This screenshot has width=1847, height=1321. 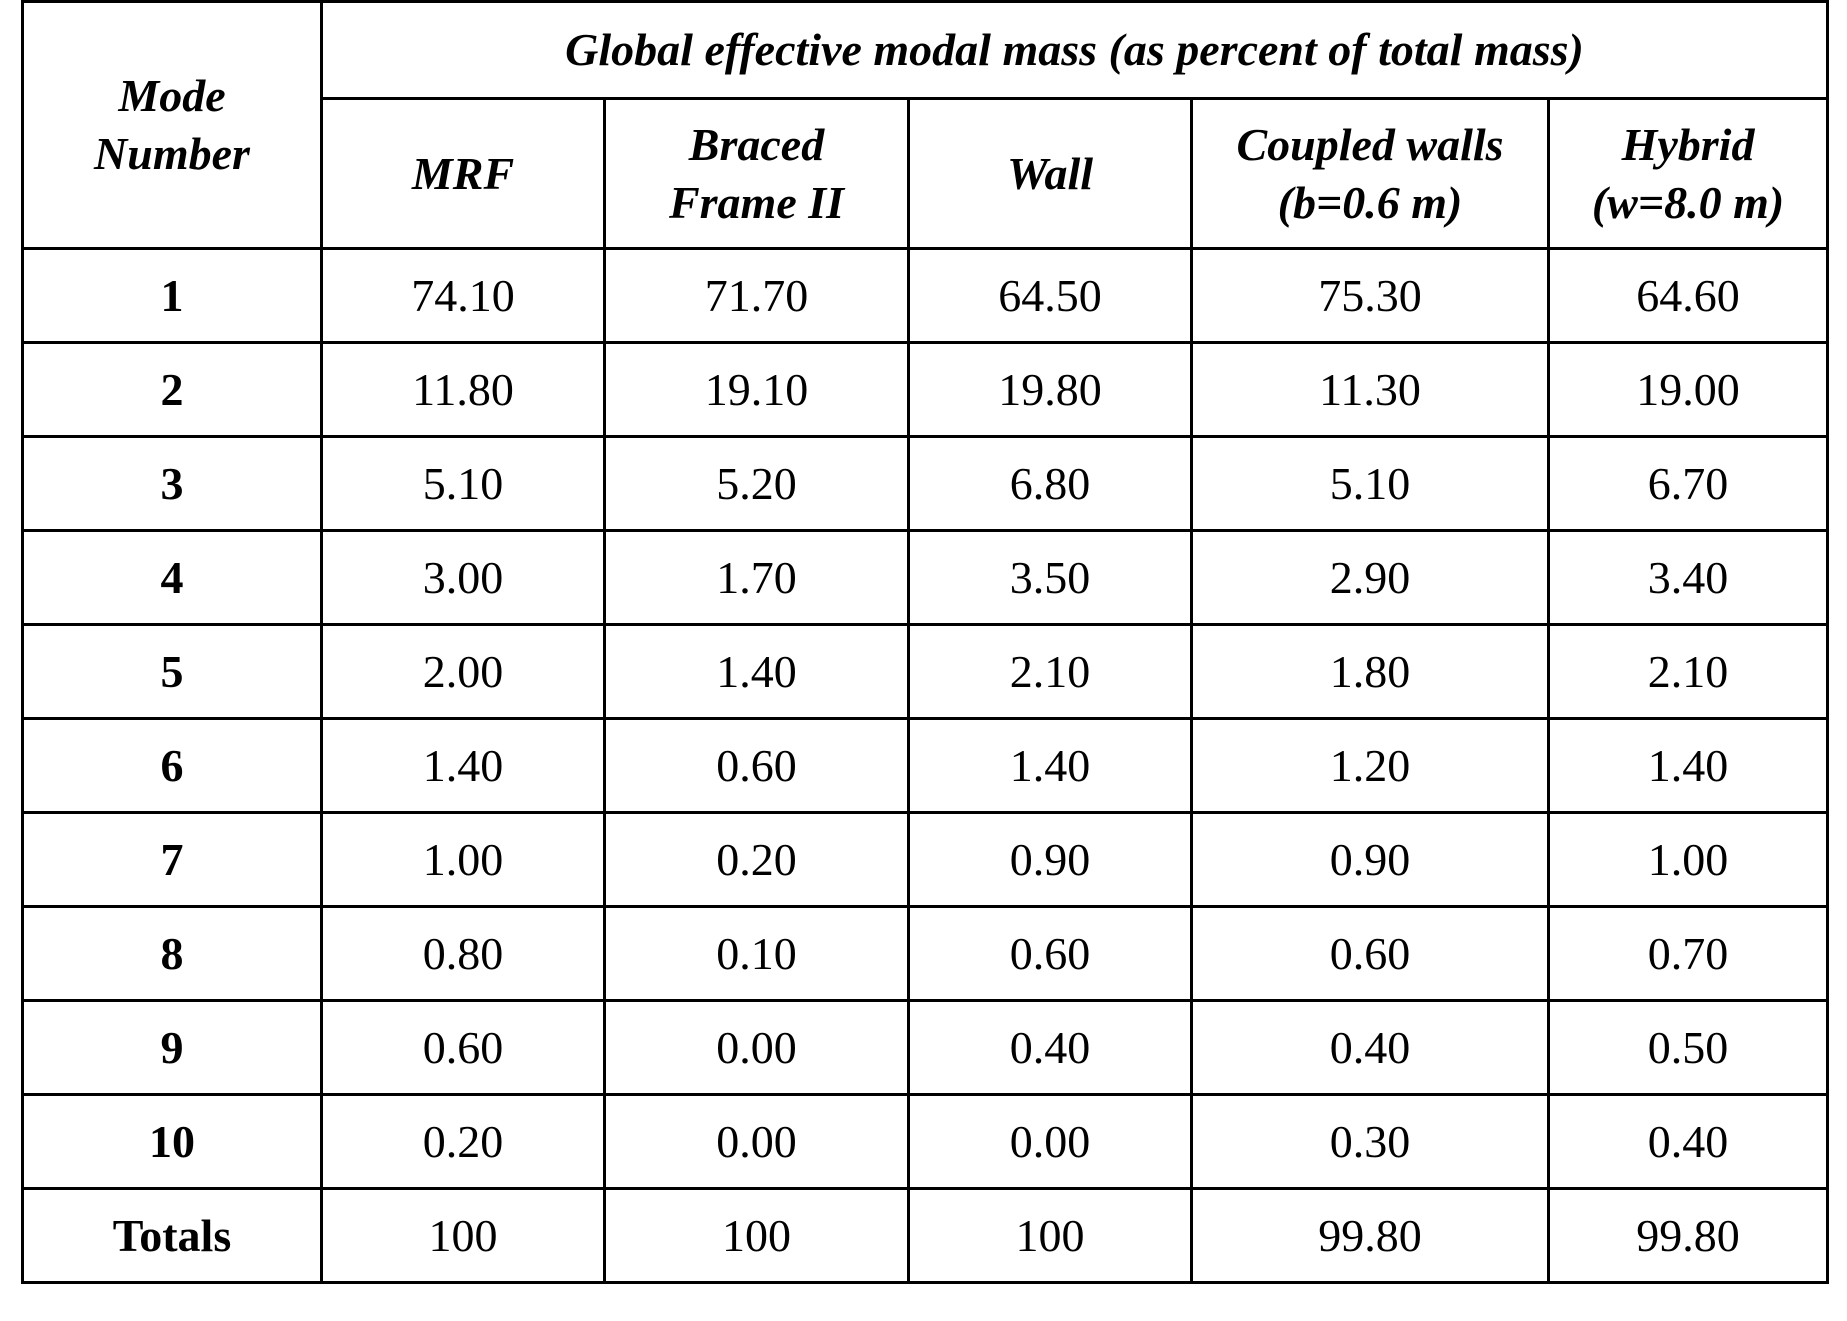 I want to click on data-row: 10 0.20 0.00 0.00 0.30 0.40, so click(x=925, y=1141).